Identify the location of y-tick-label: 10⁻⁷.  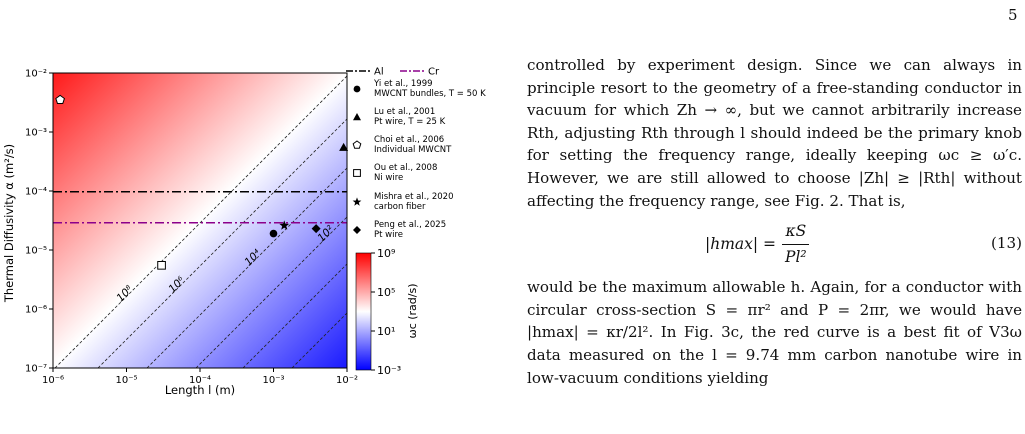
(36, 369).